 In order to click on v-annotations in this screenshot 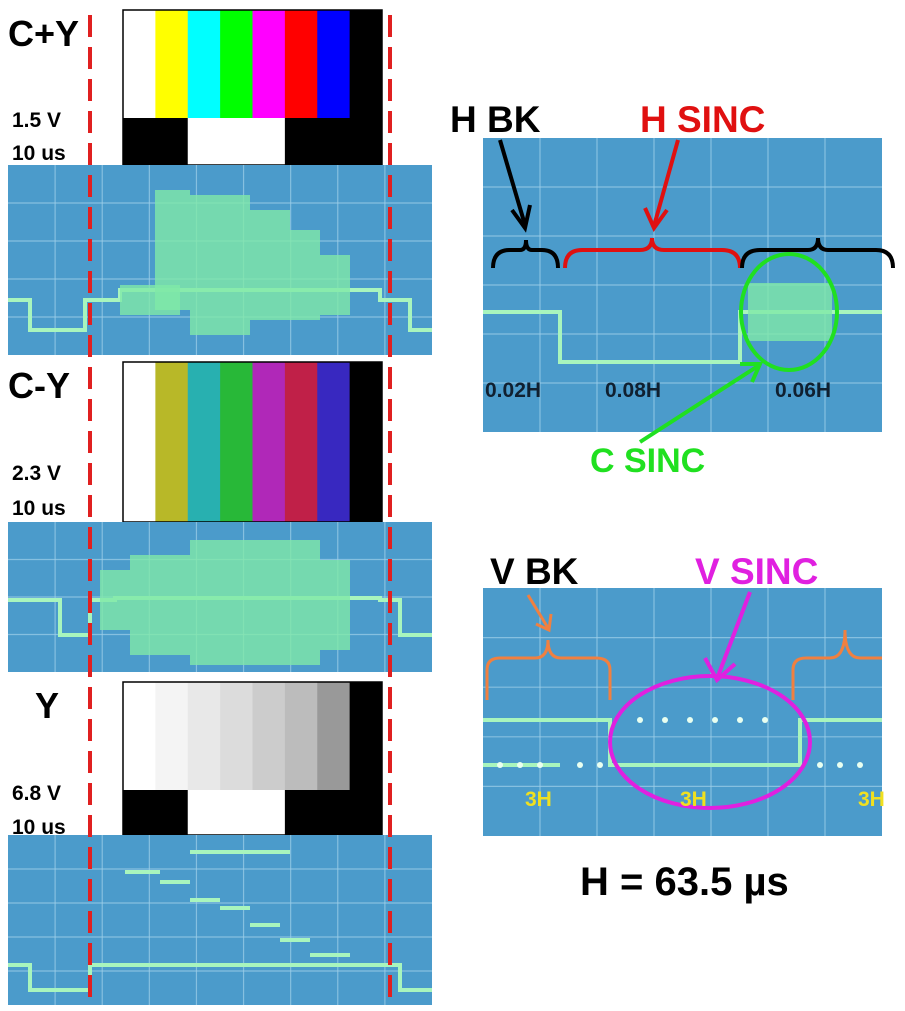, I will do `click(683, 700)`.